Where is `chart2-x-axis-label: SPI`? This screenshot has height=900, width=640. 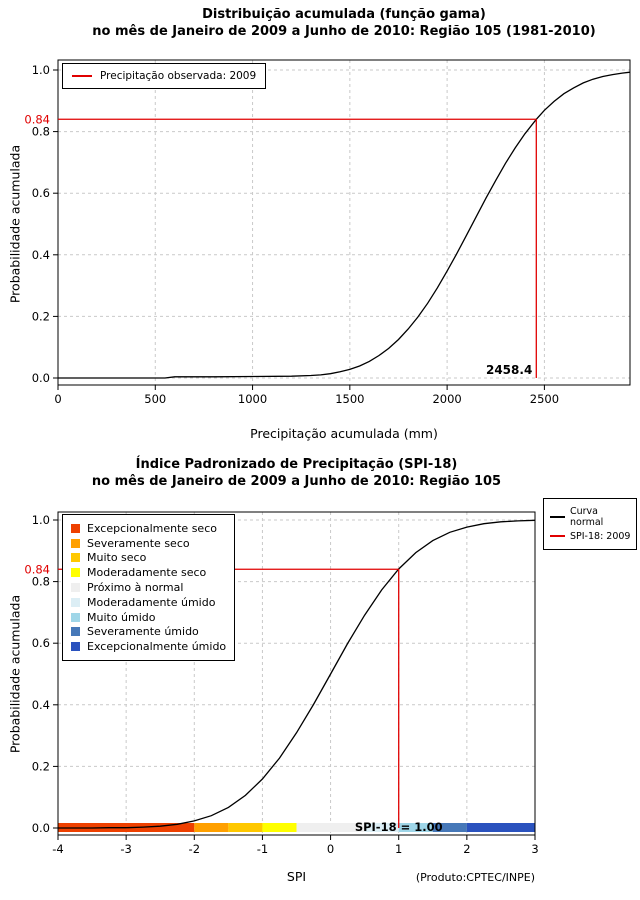
chart2-x-axis-label: SPI is located at coordinates (296, 876).